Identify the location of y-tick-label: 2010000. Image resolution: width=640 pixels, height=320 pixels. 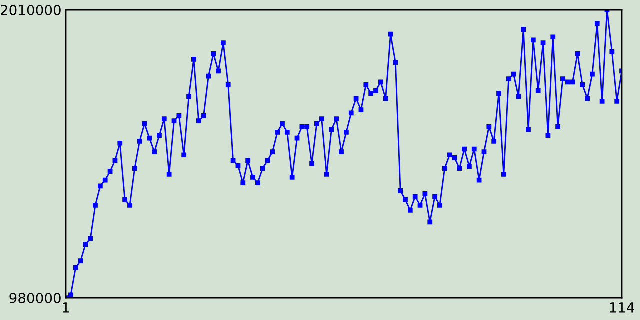
(30, 10).